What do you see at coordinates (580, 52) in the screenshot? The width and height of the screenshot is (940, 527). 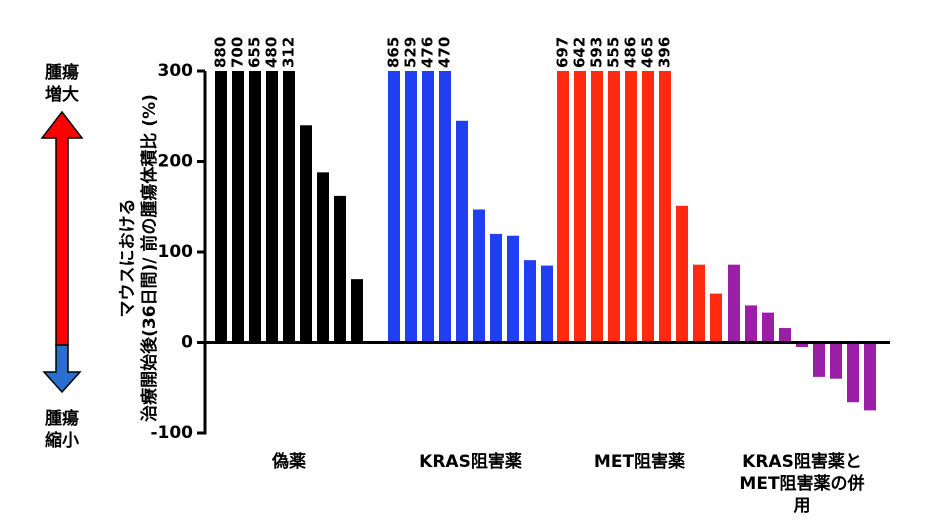 I see `value-label: 642` at bounding box center [580, 52].